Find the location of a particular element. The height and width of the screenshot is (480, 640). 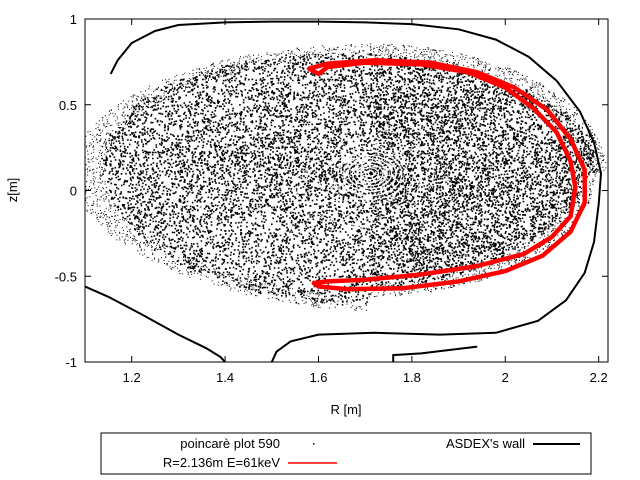

x-tick-label: 1.4 is located at coordinates (225, 377).